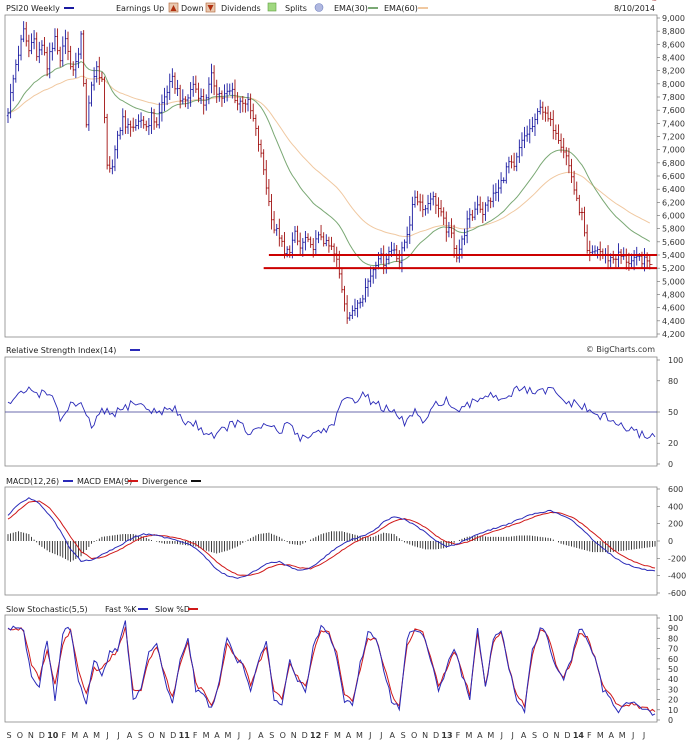  What do you see at coordinates (673, 71) in the screenshot?
I see `price-tick-label: 8,200` at bounding box center [673, 71].